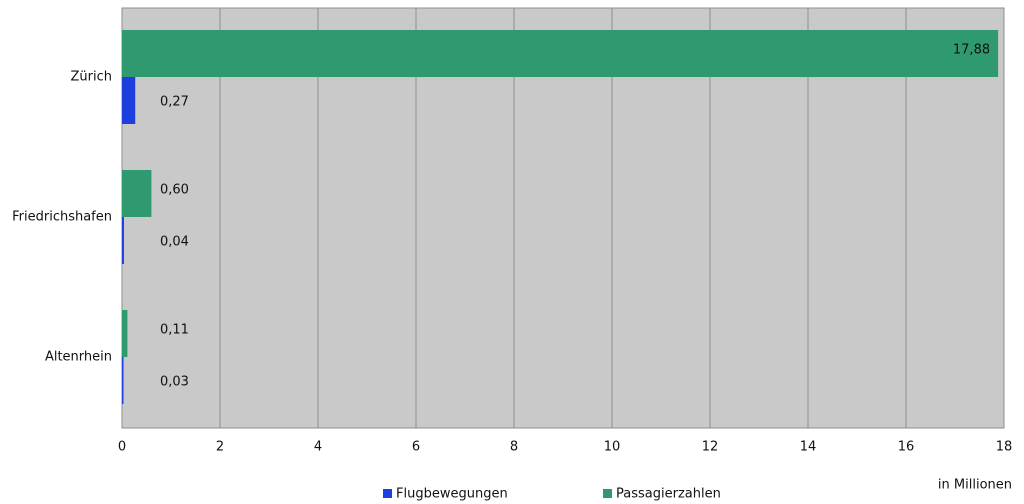  I want to click on value-label: 0,27, so click(174, 102).